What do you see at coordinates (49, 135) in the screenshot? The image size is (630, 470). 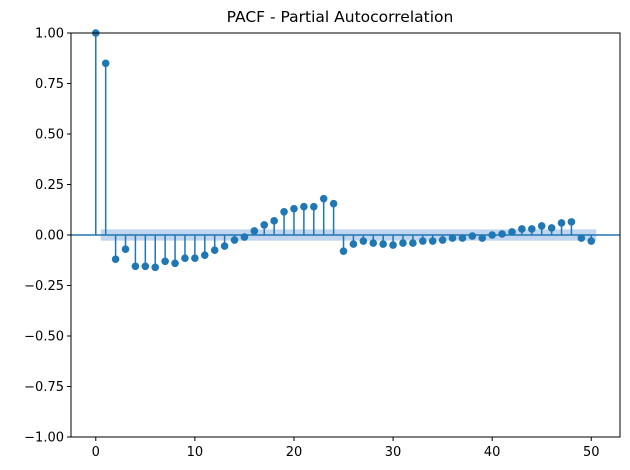 I see `y-tick-label: 0.50` at bounding box center [49, 135].